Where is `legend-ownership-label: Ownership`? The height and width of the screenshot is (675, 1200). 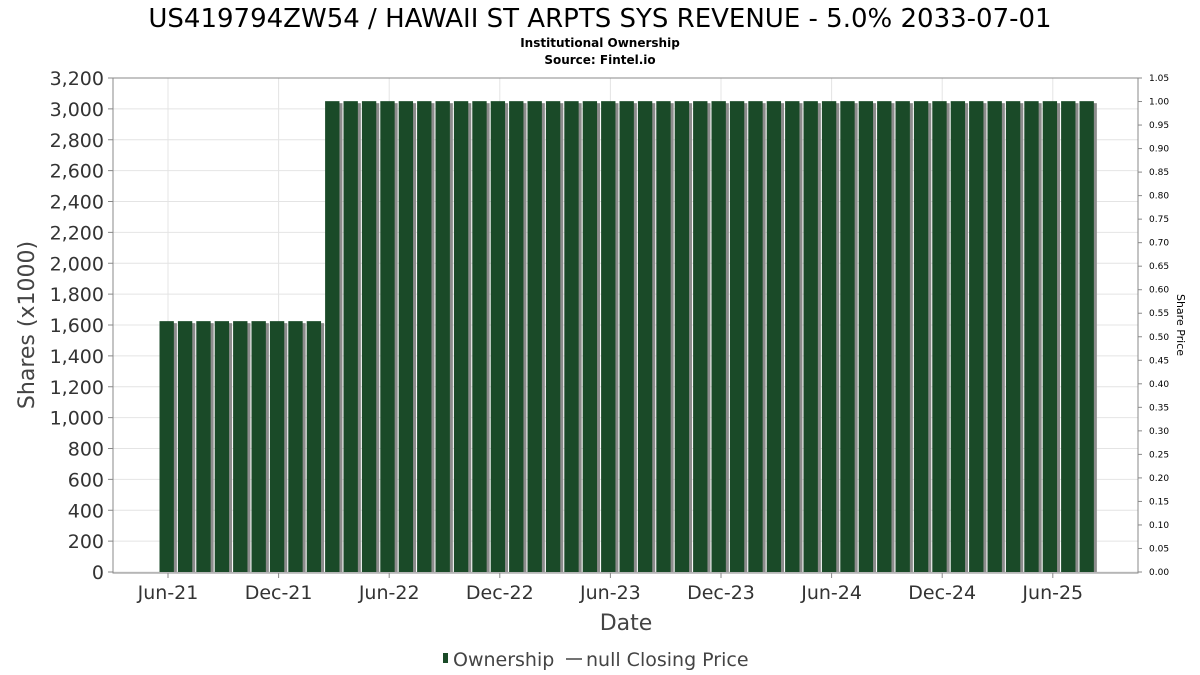 legend-ownership-label: Ownership is located at coordinates (503, 660).